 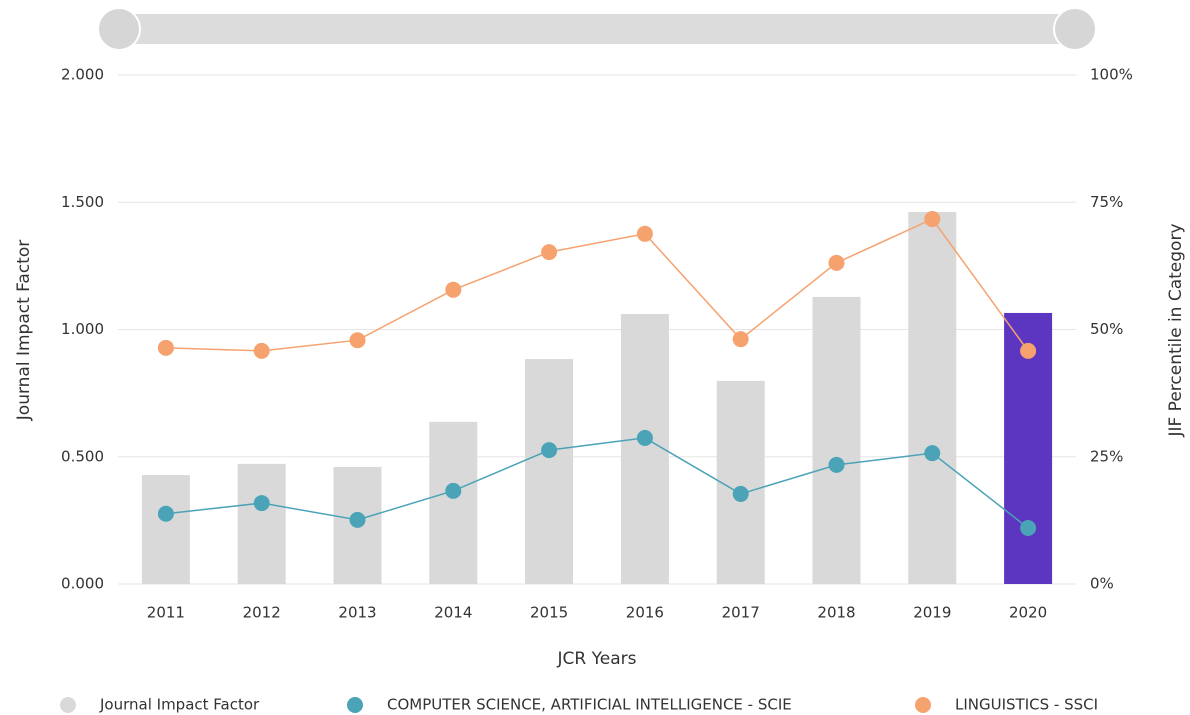 I want to click on y-tick-label: 1.500, so click(x=82, y=202).